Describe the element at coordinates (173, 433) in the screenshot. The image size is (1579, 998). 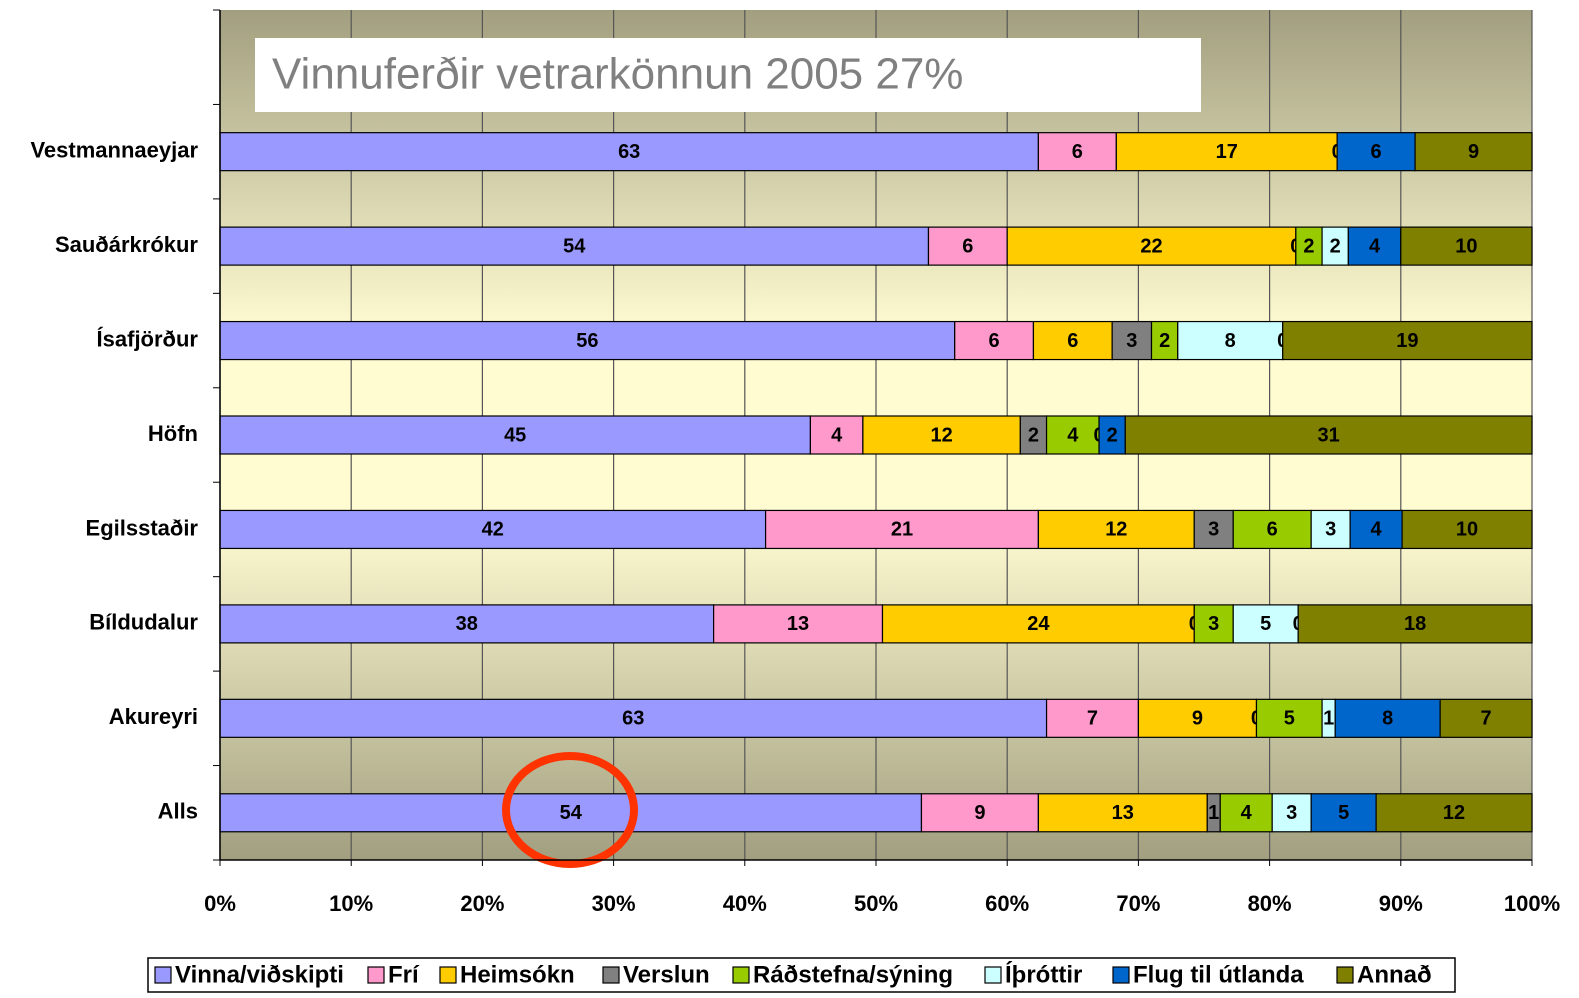
I see `y-tick-label: Höfn` at that location.